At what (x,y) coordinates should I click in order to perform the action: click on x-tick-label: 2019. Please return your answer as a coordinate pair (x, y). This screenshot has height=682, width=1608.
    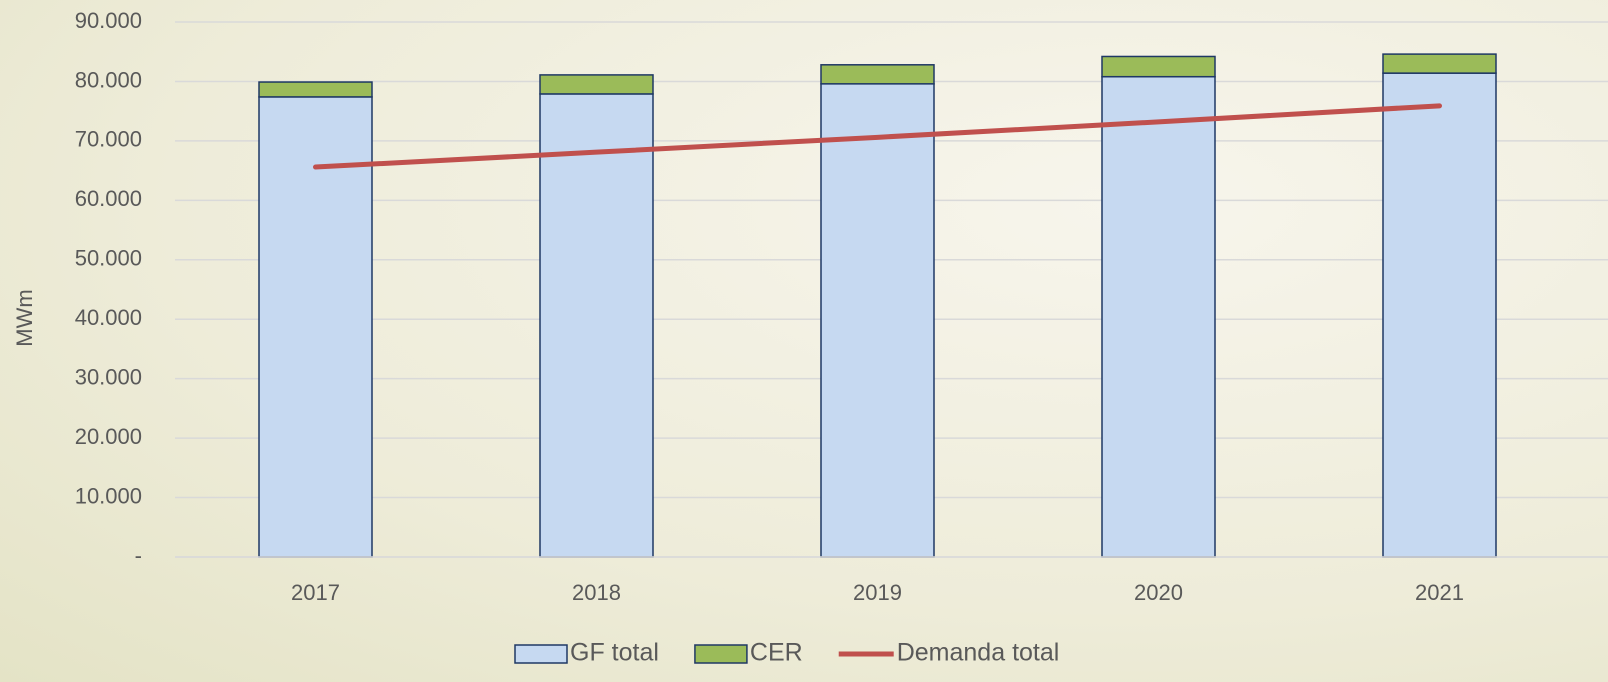
    Looking at the image, I should click on (877, 592).